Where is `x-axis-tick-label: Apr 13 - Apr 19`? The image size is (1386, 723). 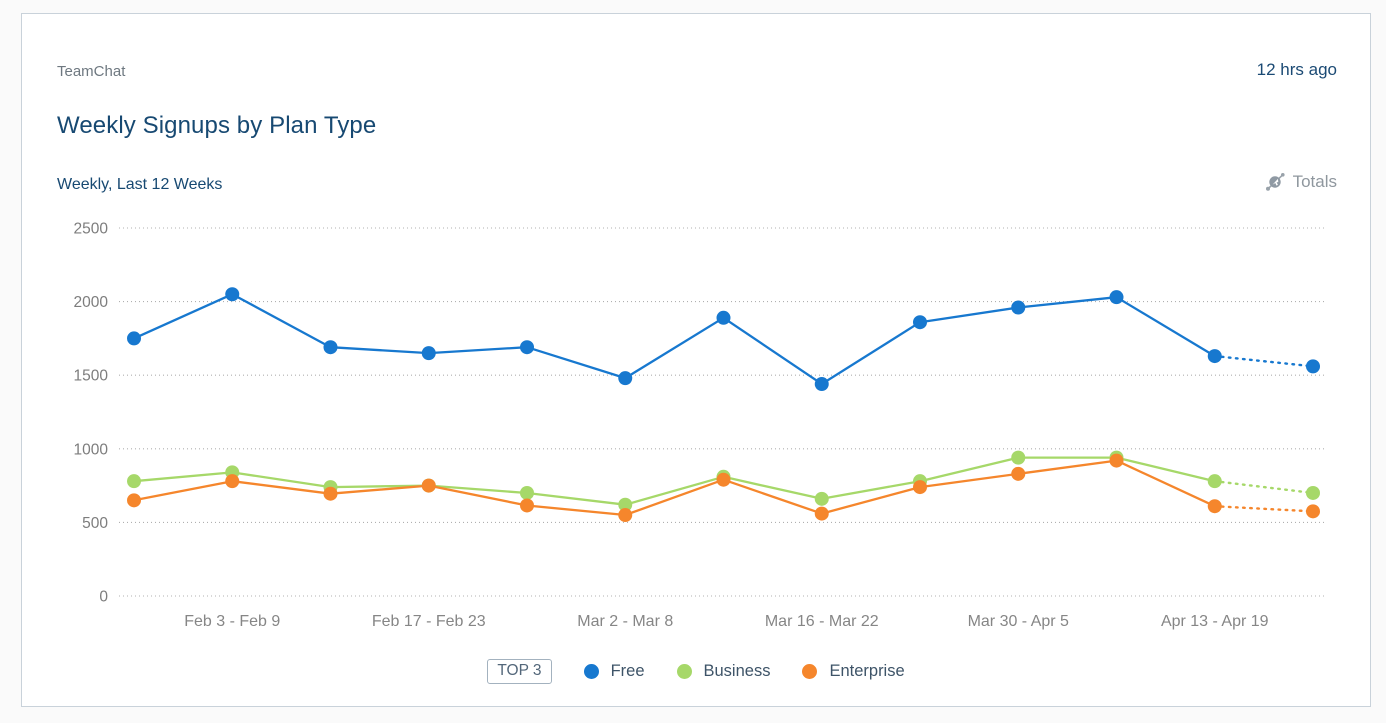 x-axis-tick-label: Apr 13 - Apr 19 is located at coordinates (1215, 621).